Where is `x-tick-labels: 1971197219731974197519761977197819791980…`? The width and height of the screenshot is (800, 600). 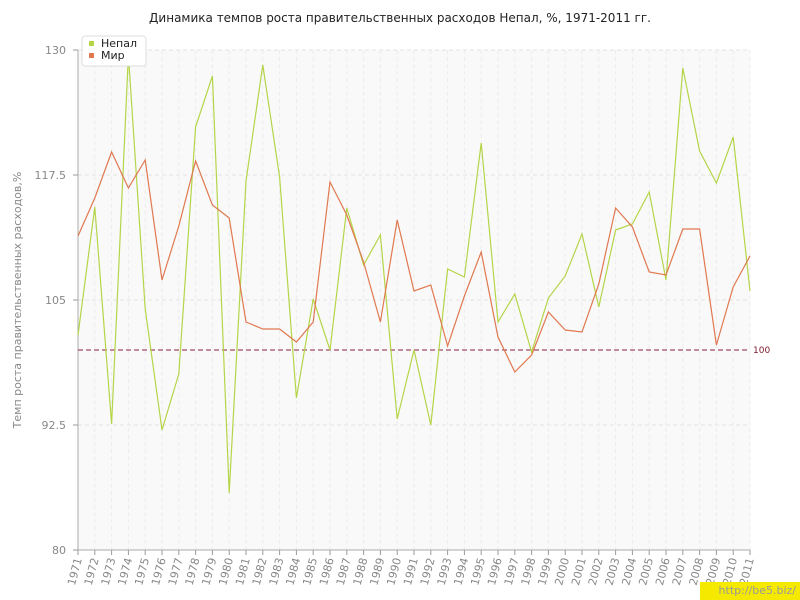
x-tick-labels: 1971197219731974197519761977197819791980… is located at coordinates (411, 571).